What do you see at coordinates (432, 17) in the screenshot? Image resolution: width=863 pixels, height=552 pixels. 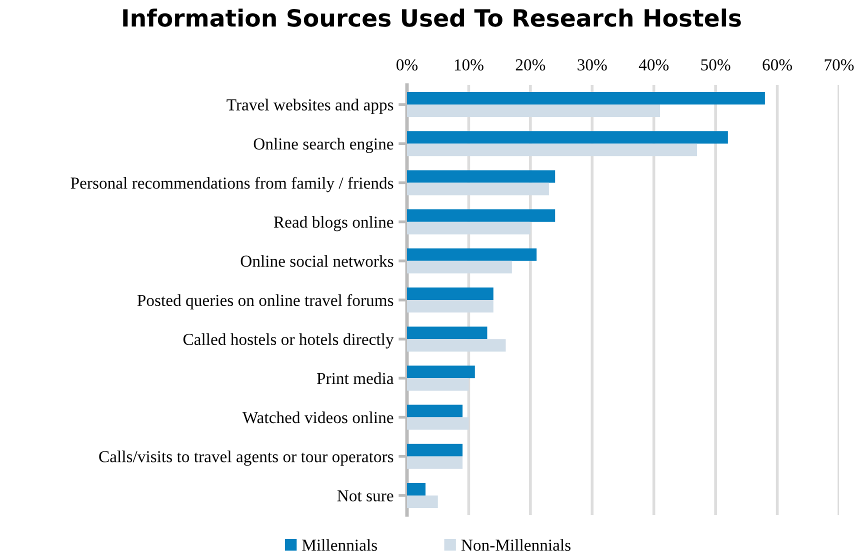 I see `chart-title: Information Sources Used To Research Hostels` at bounding box center [432, 17].